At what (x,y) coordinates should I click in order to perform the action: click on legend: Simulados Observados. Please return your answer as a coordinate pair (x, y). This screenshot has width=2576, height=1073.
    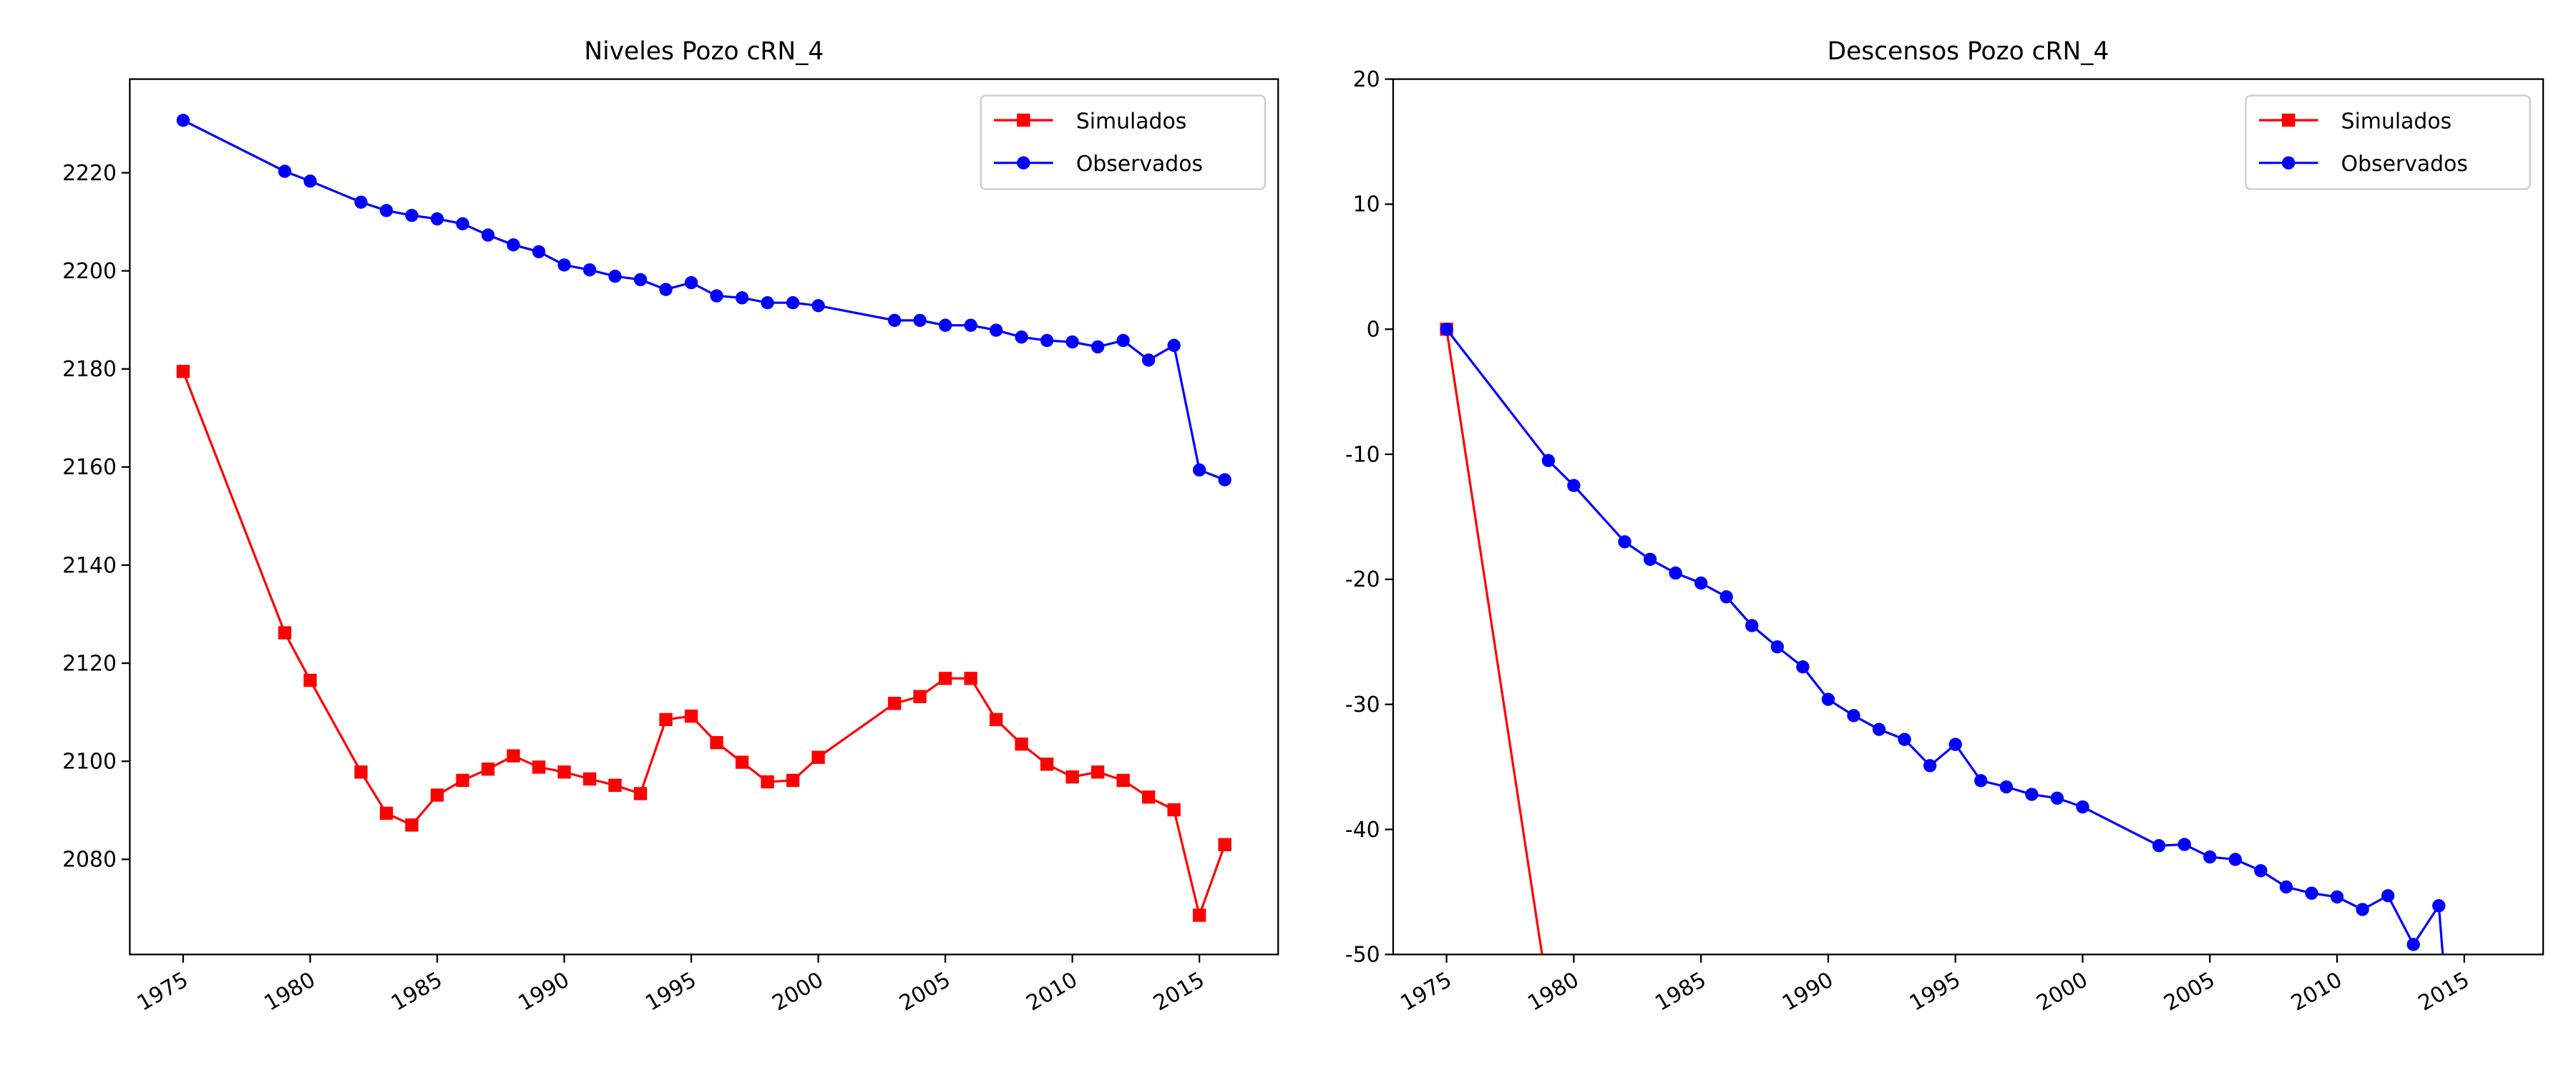
    Looking at the image, I should click on (2388, 142).